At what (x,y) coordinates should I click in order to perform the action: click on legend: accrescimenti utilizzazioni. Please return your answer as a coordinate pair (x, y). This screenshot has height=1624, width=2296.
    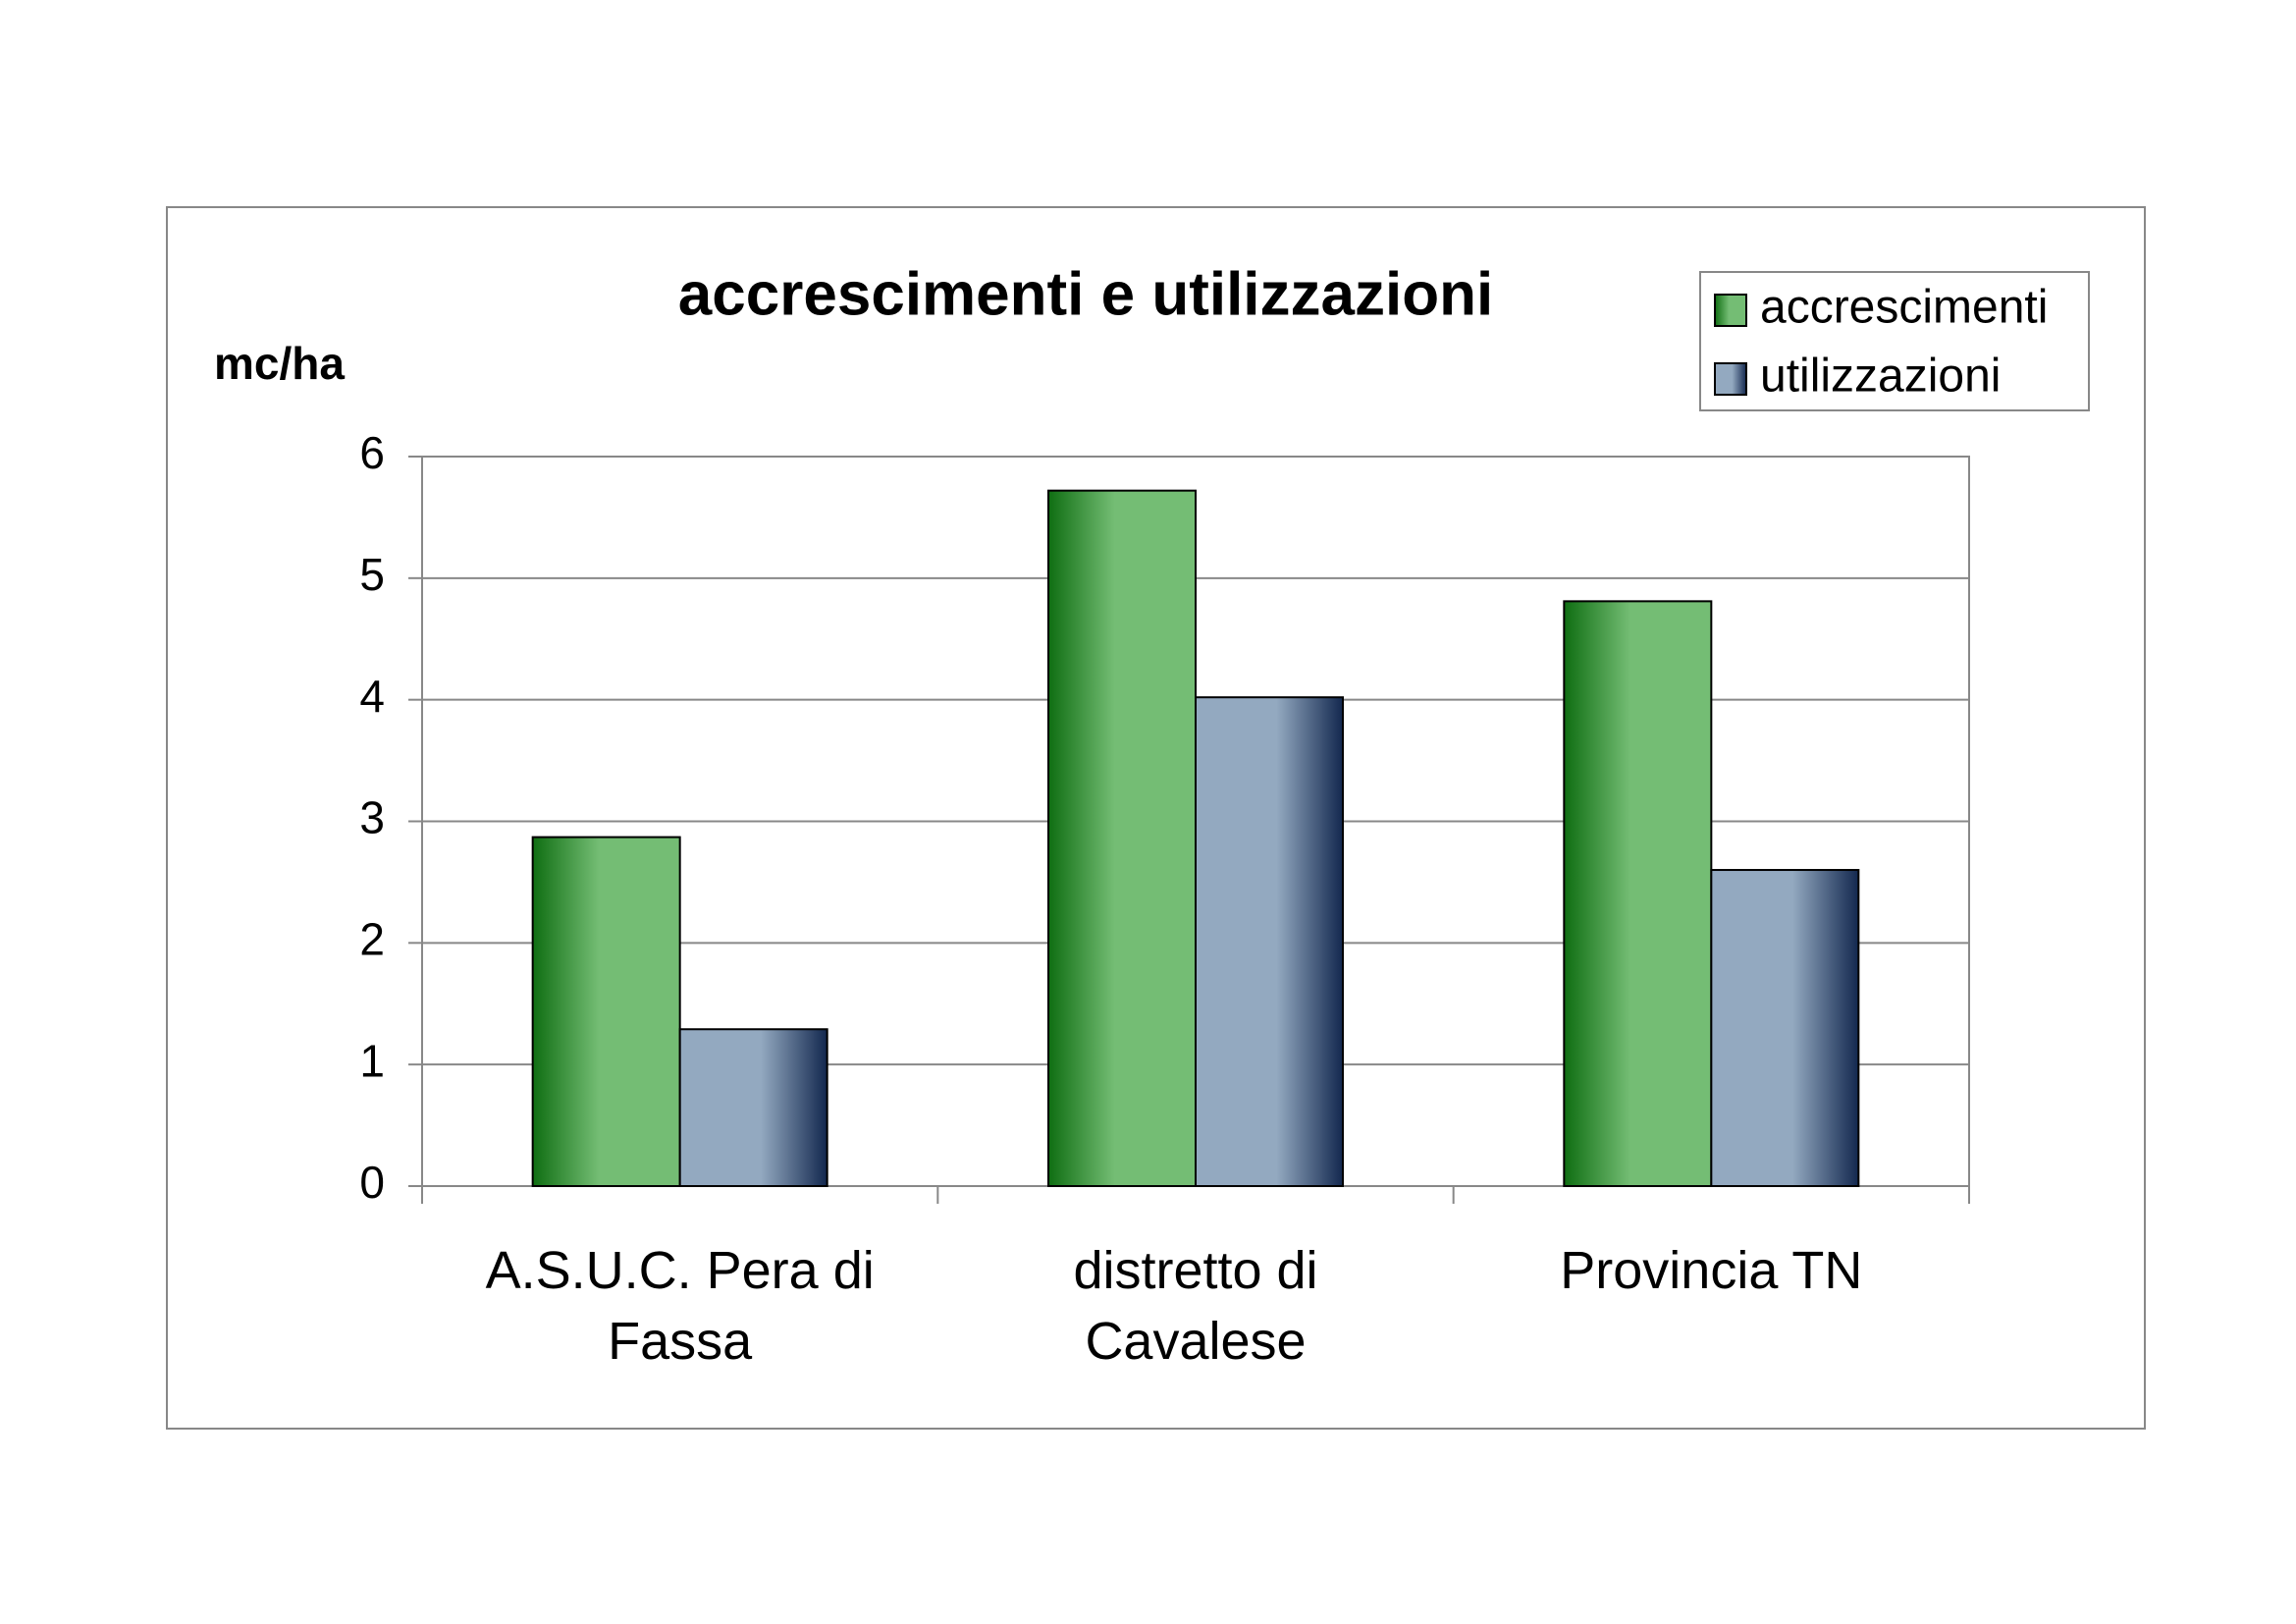
    Looking at the image, I should click on (1894, 341).